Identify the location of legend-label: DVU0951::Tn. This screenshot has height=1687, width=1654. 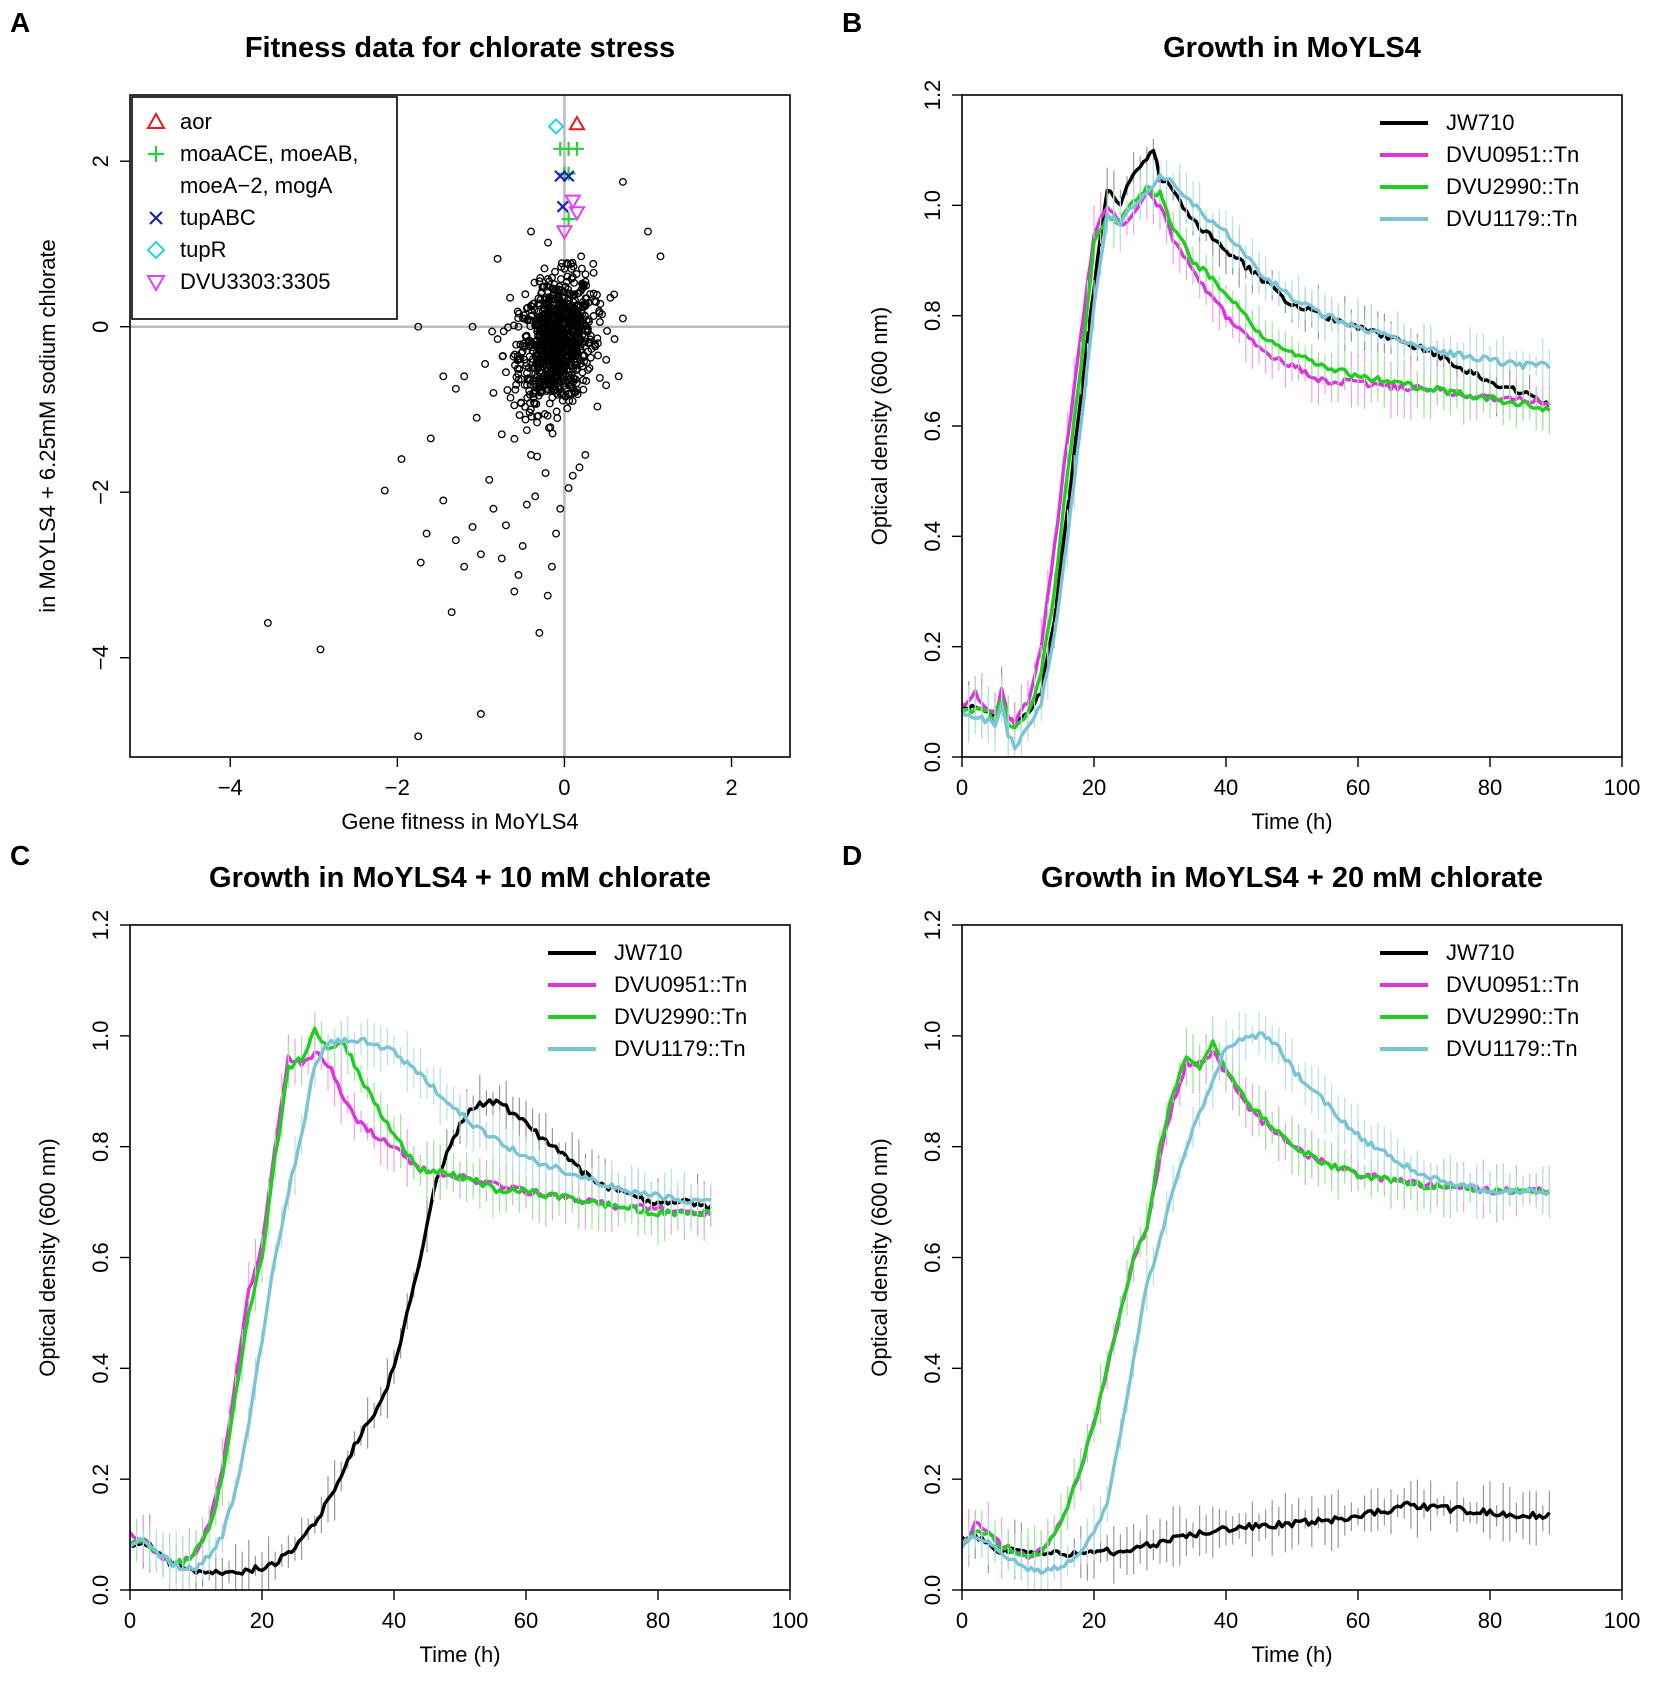
(1512, 984).